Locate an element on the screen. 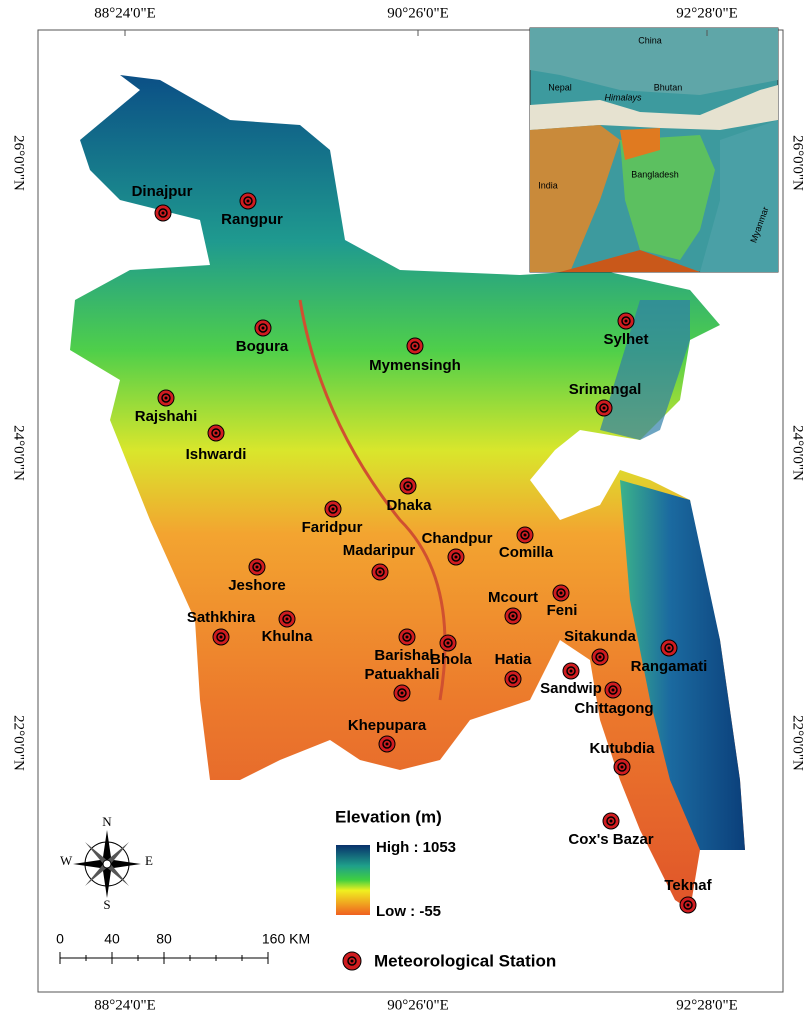 The height and width of the screenshot is (1025, 809). station-label: Dhaka is located at coordinates (409, 505).